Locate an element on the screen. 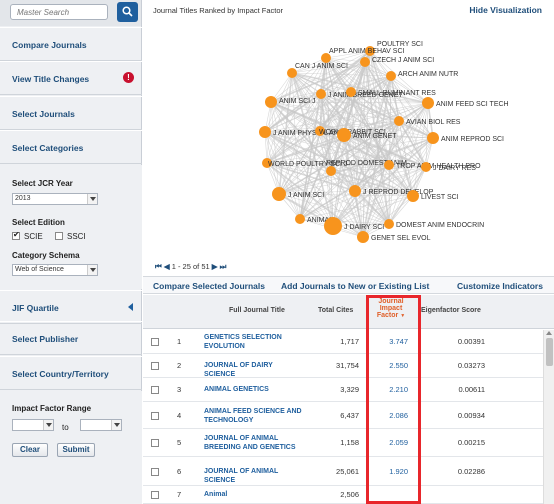 The image size is (554, 504). sort-desc-icon: ▼ is located at coordinates (403, 316).